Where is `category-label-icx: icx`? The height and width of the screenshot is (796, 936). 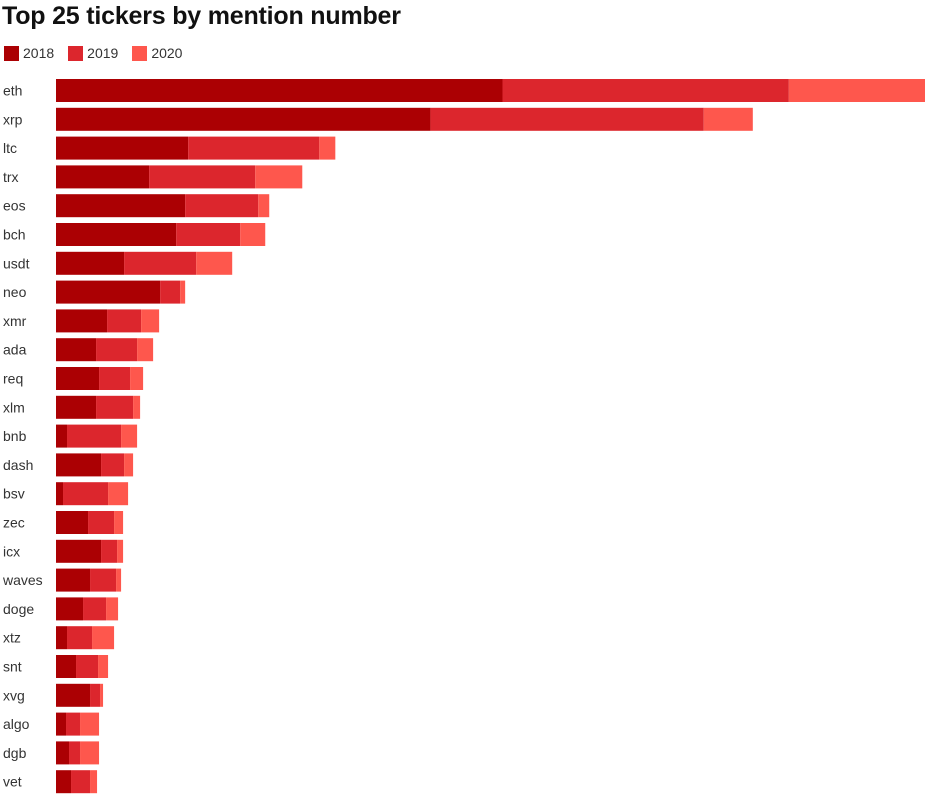 category-label-icx: icx is located at coordinates (11, 551).